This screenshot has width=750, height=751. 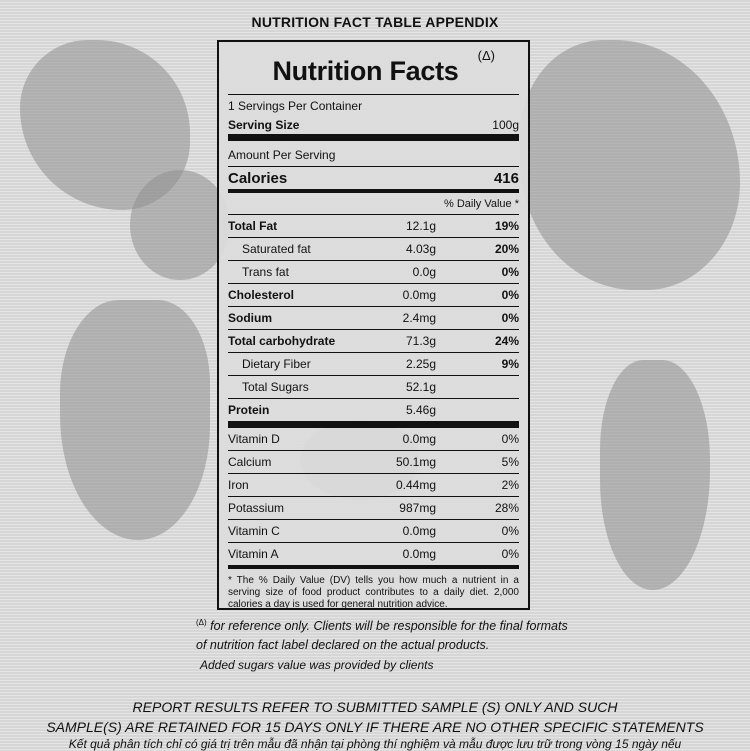 What do you see at coordinates (420, 410) in the screenshot?
I see `nutrient-amount: 5.46g` at bounding box center [420, 410].